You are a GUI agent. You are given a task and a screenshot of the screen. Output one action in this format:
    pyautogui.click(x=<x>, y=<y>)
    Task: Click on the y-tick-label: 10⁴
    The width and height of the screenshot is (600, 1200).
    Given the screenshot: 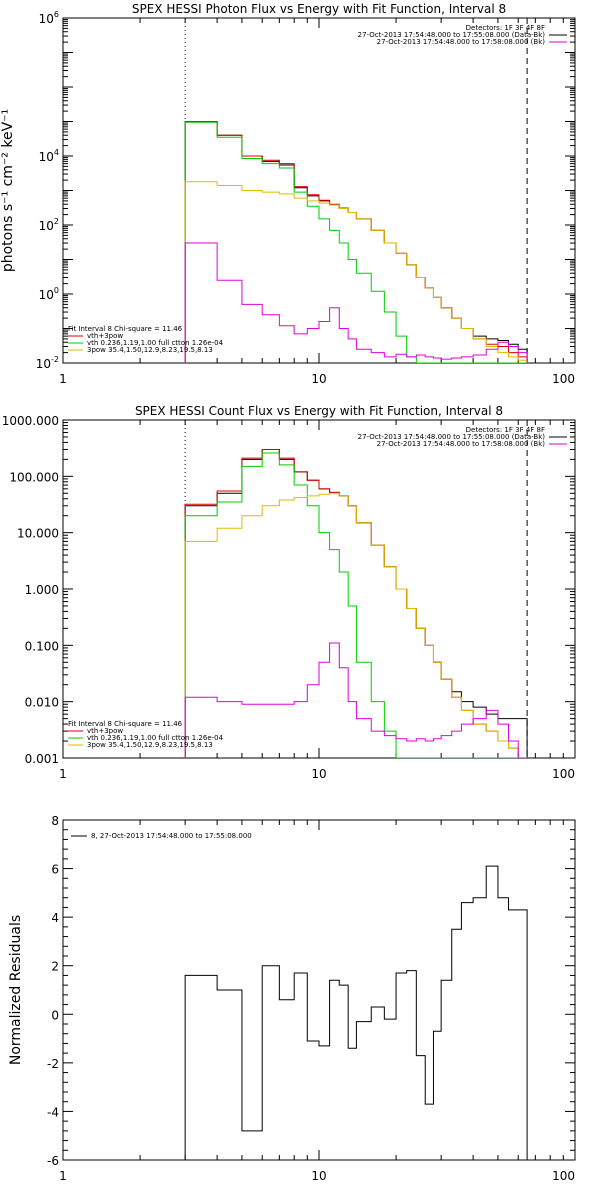 What is the action you would take?
    pyautogui.click(x=49, y=156)
    